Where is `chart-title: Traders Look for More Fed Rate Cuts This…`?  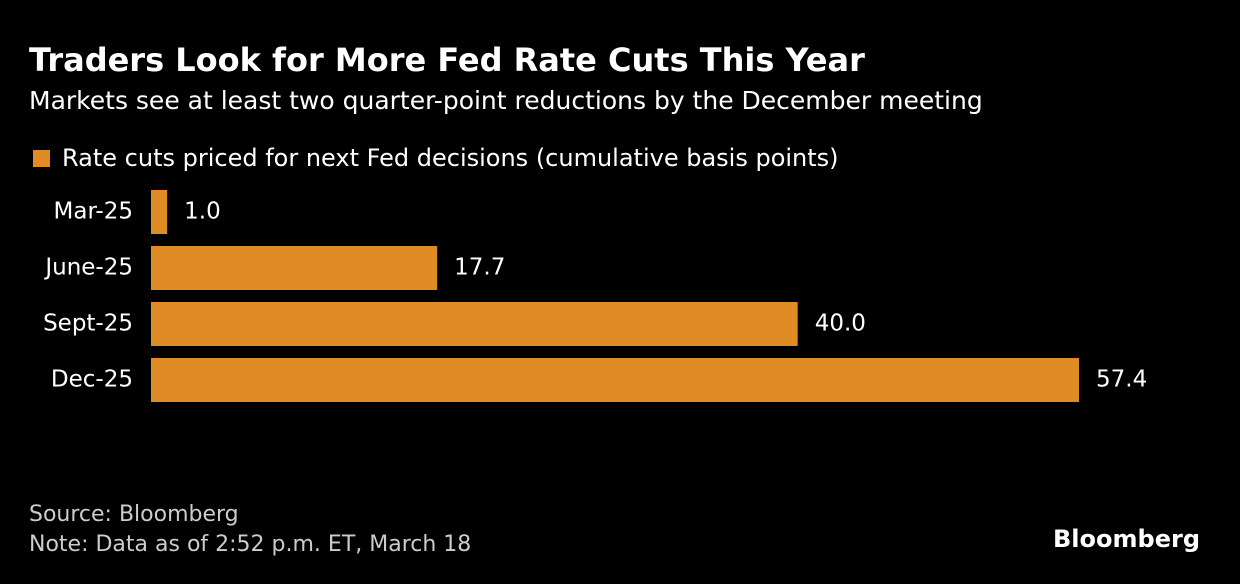
chart-title: Traders Look for More Fed Rate Cuts This… is located at coordinates (447, 60).